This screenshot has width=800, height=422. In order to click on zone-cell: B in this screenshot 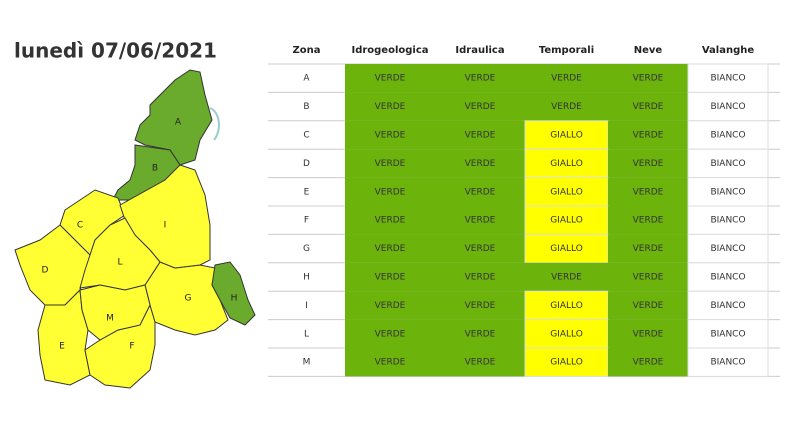, I will do `click(306, 107)`.